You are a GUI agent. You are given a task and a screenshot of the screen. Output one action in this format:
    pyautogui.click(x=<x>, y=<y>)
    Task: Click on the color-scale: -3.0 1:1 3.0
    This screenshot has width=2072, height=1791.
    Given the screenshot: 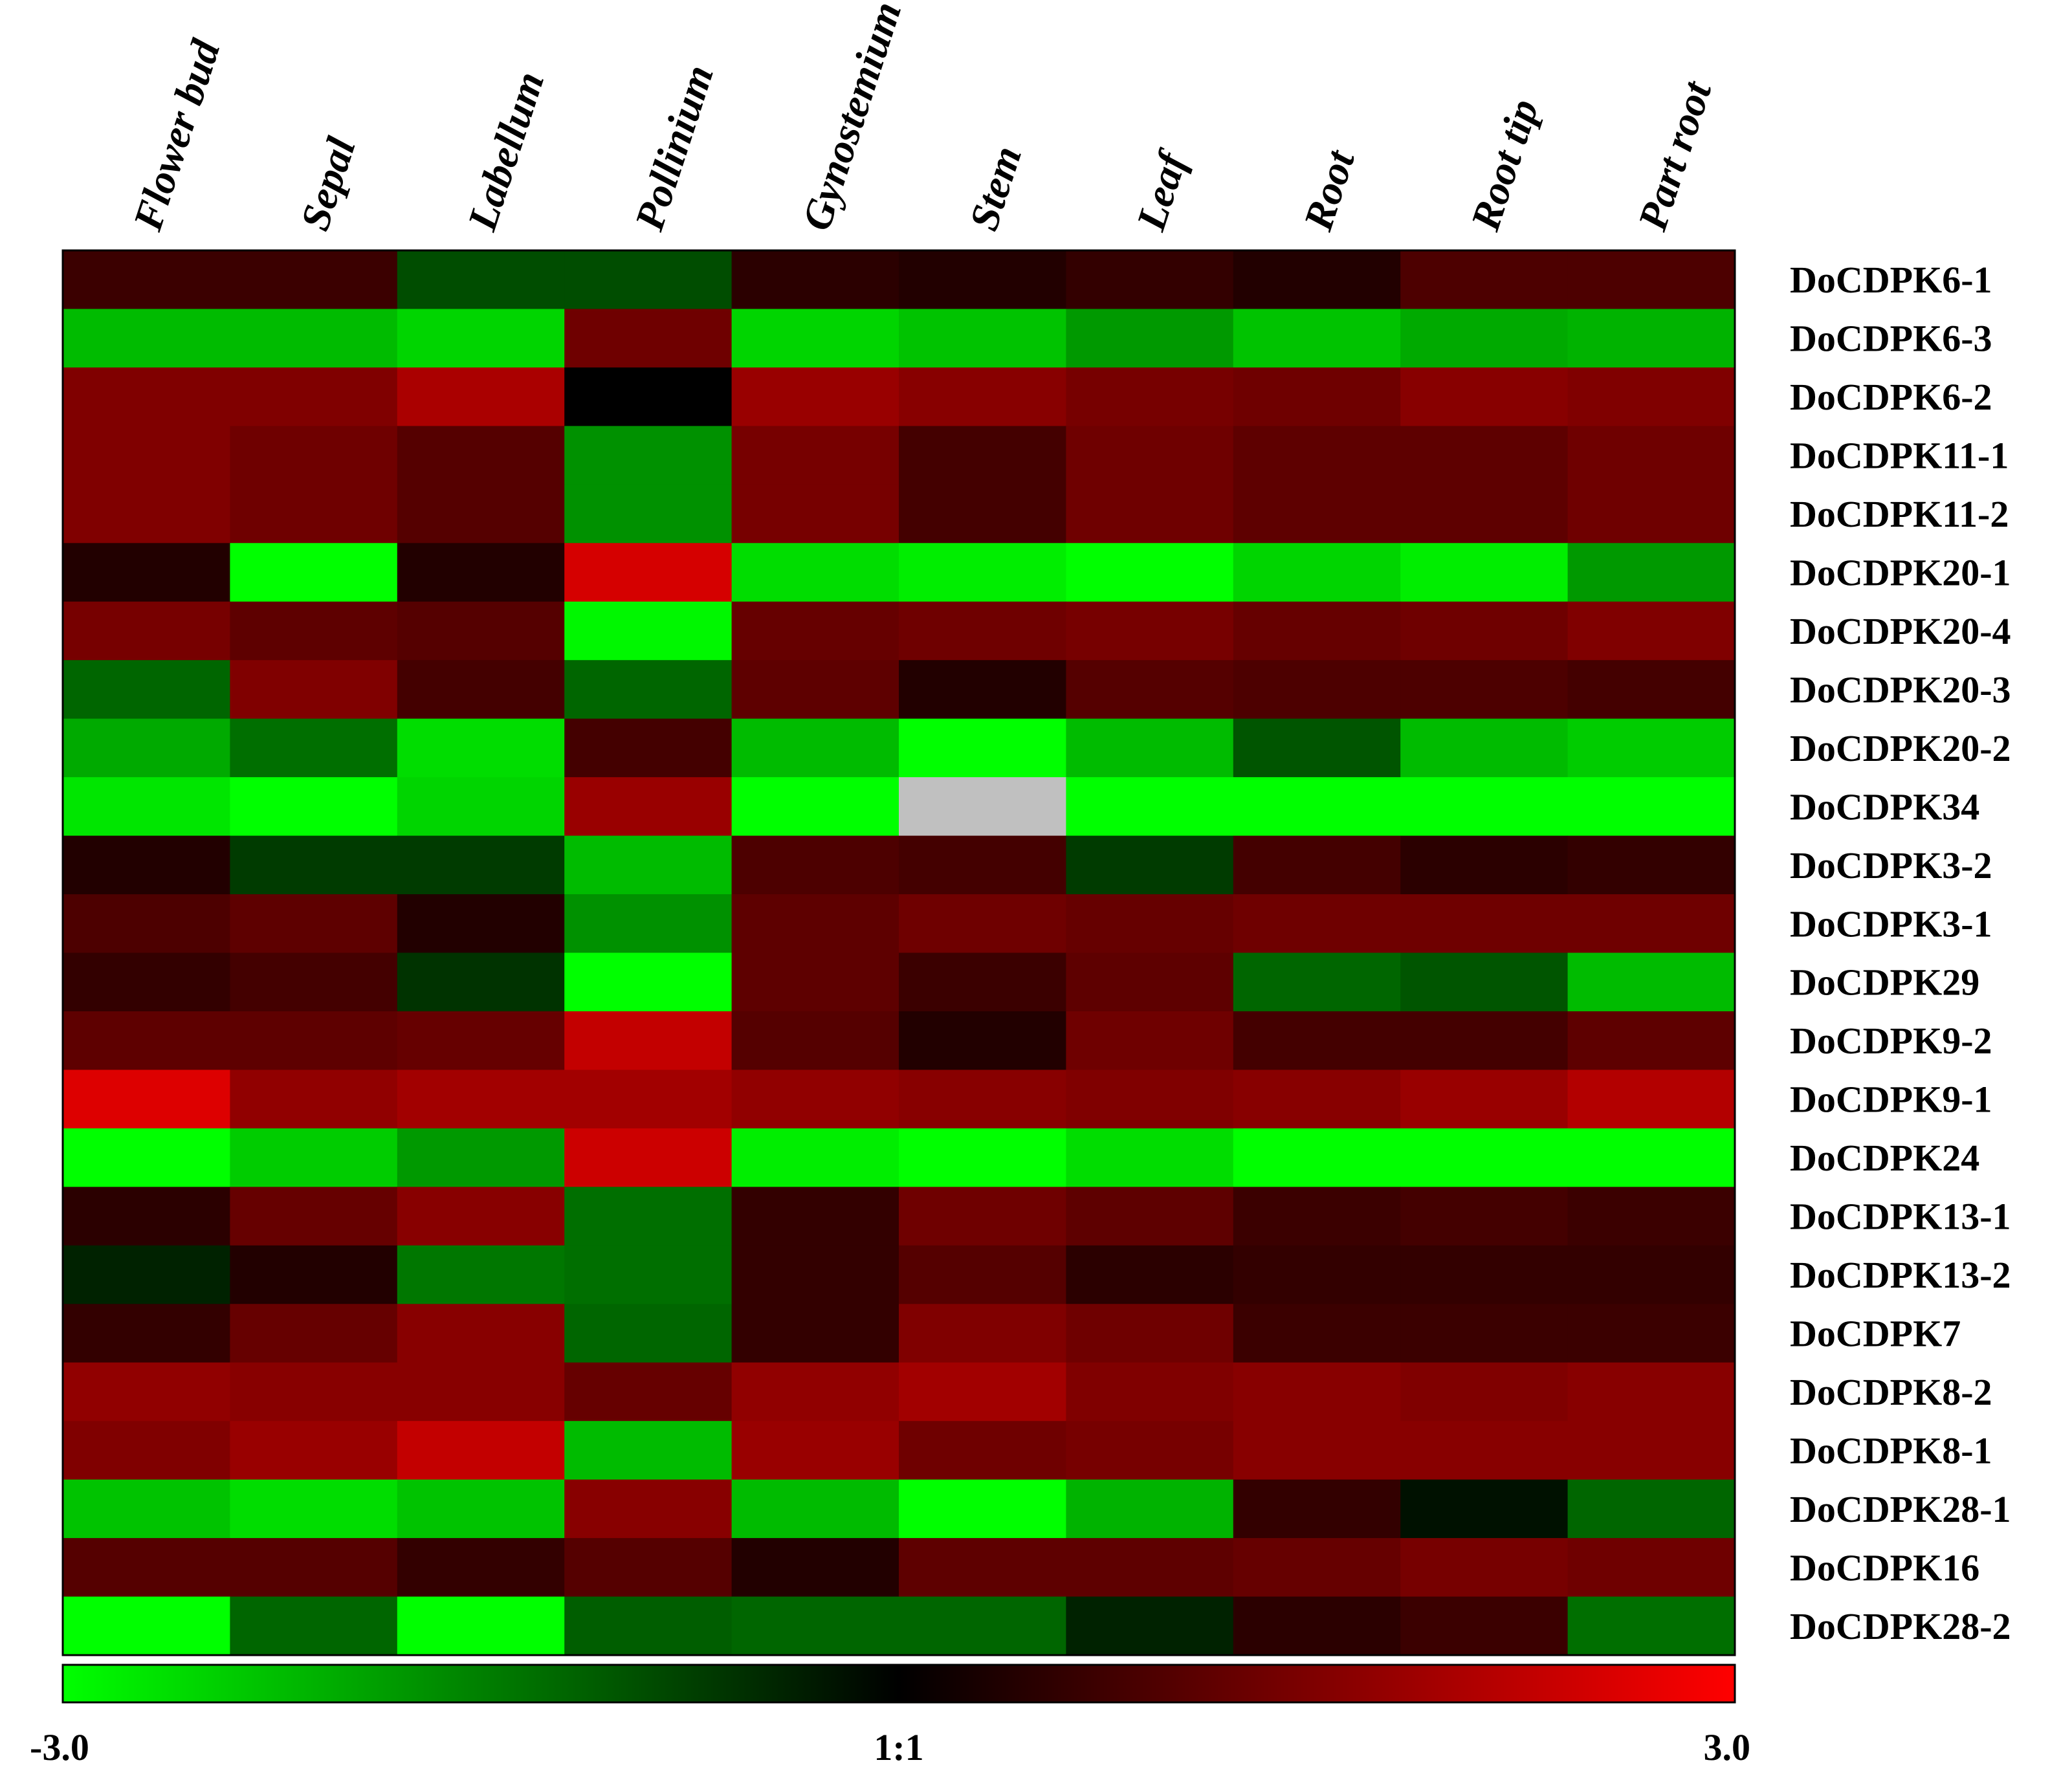 What is the action you would take?
    pyautogui.click(x=890, y=1716)
    